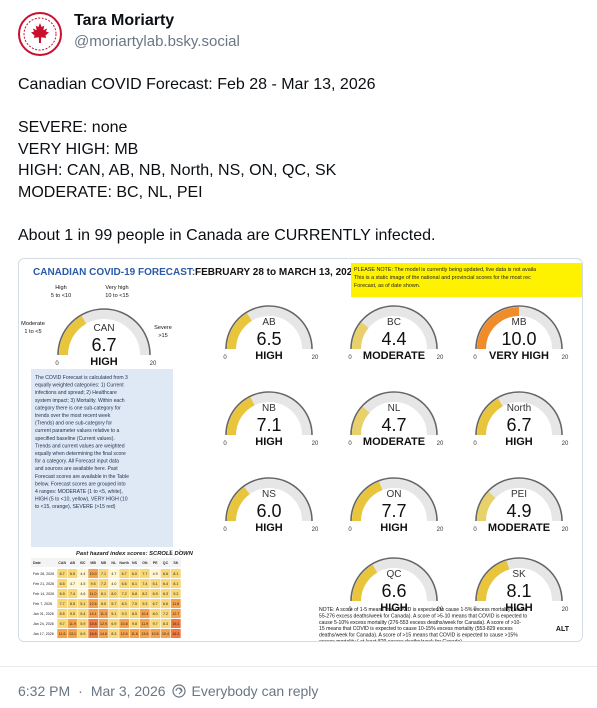 This screenshot has width=597, height=708. What do you see at coordinates (83, 563) in the screenshot?
I see `table-header-cell: BC` at bounding box center [83, 563].